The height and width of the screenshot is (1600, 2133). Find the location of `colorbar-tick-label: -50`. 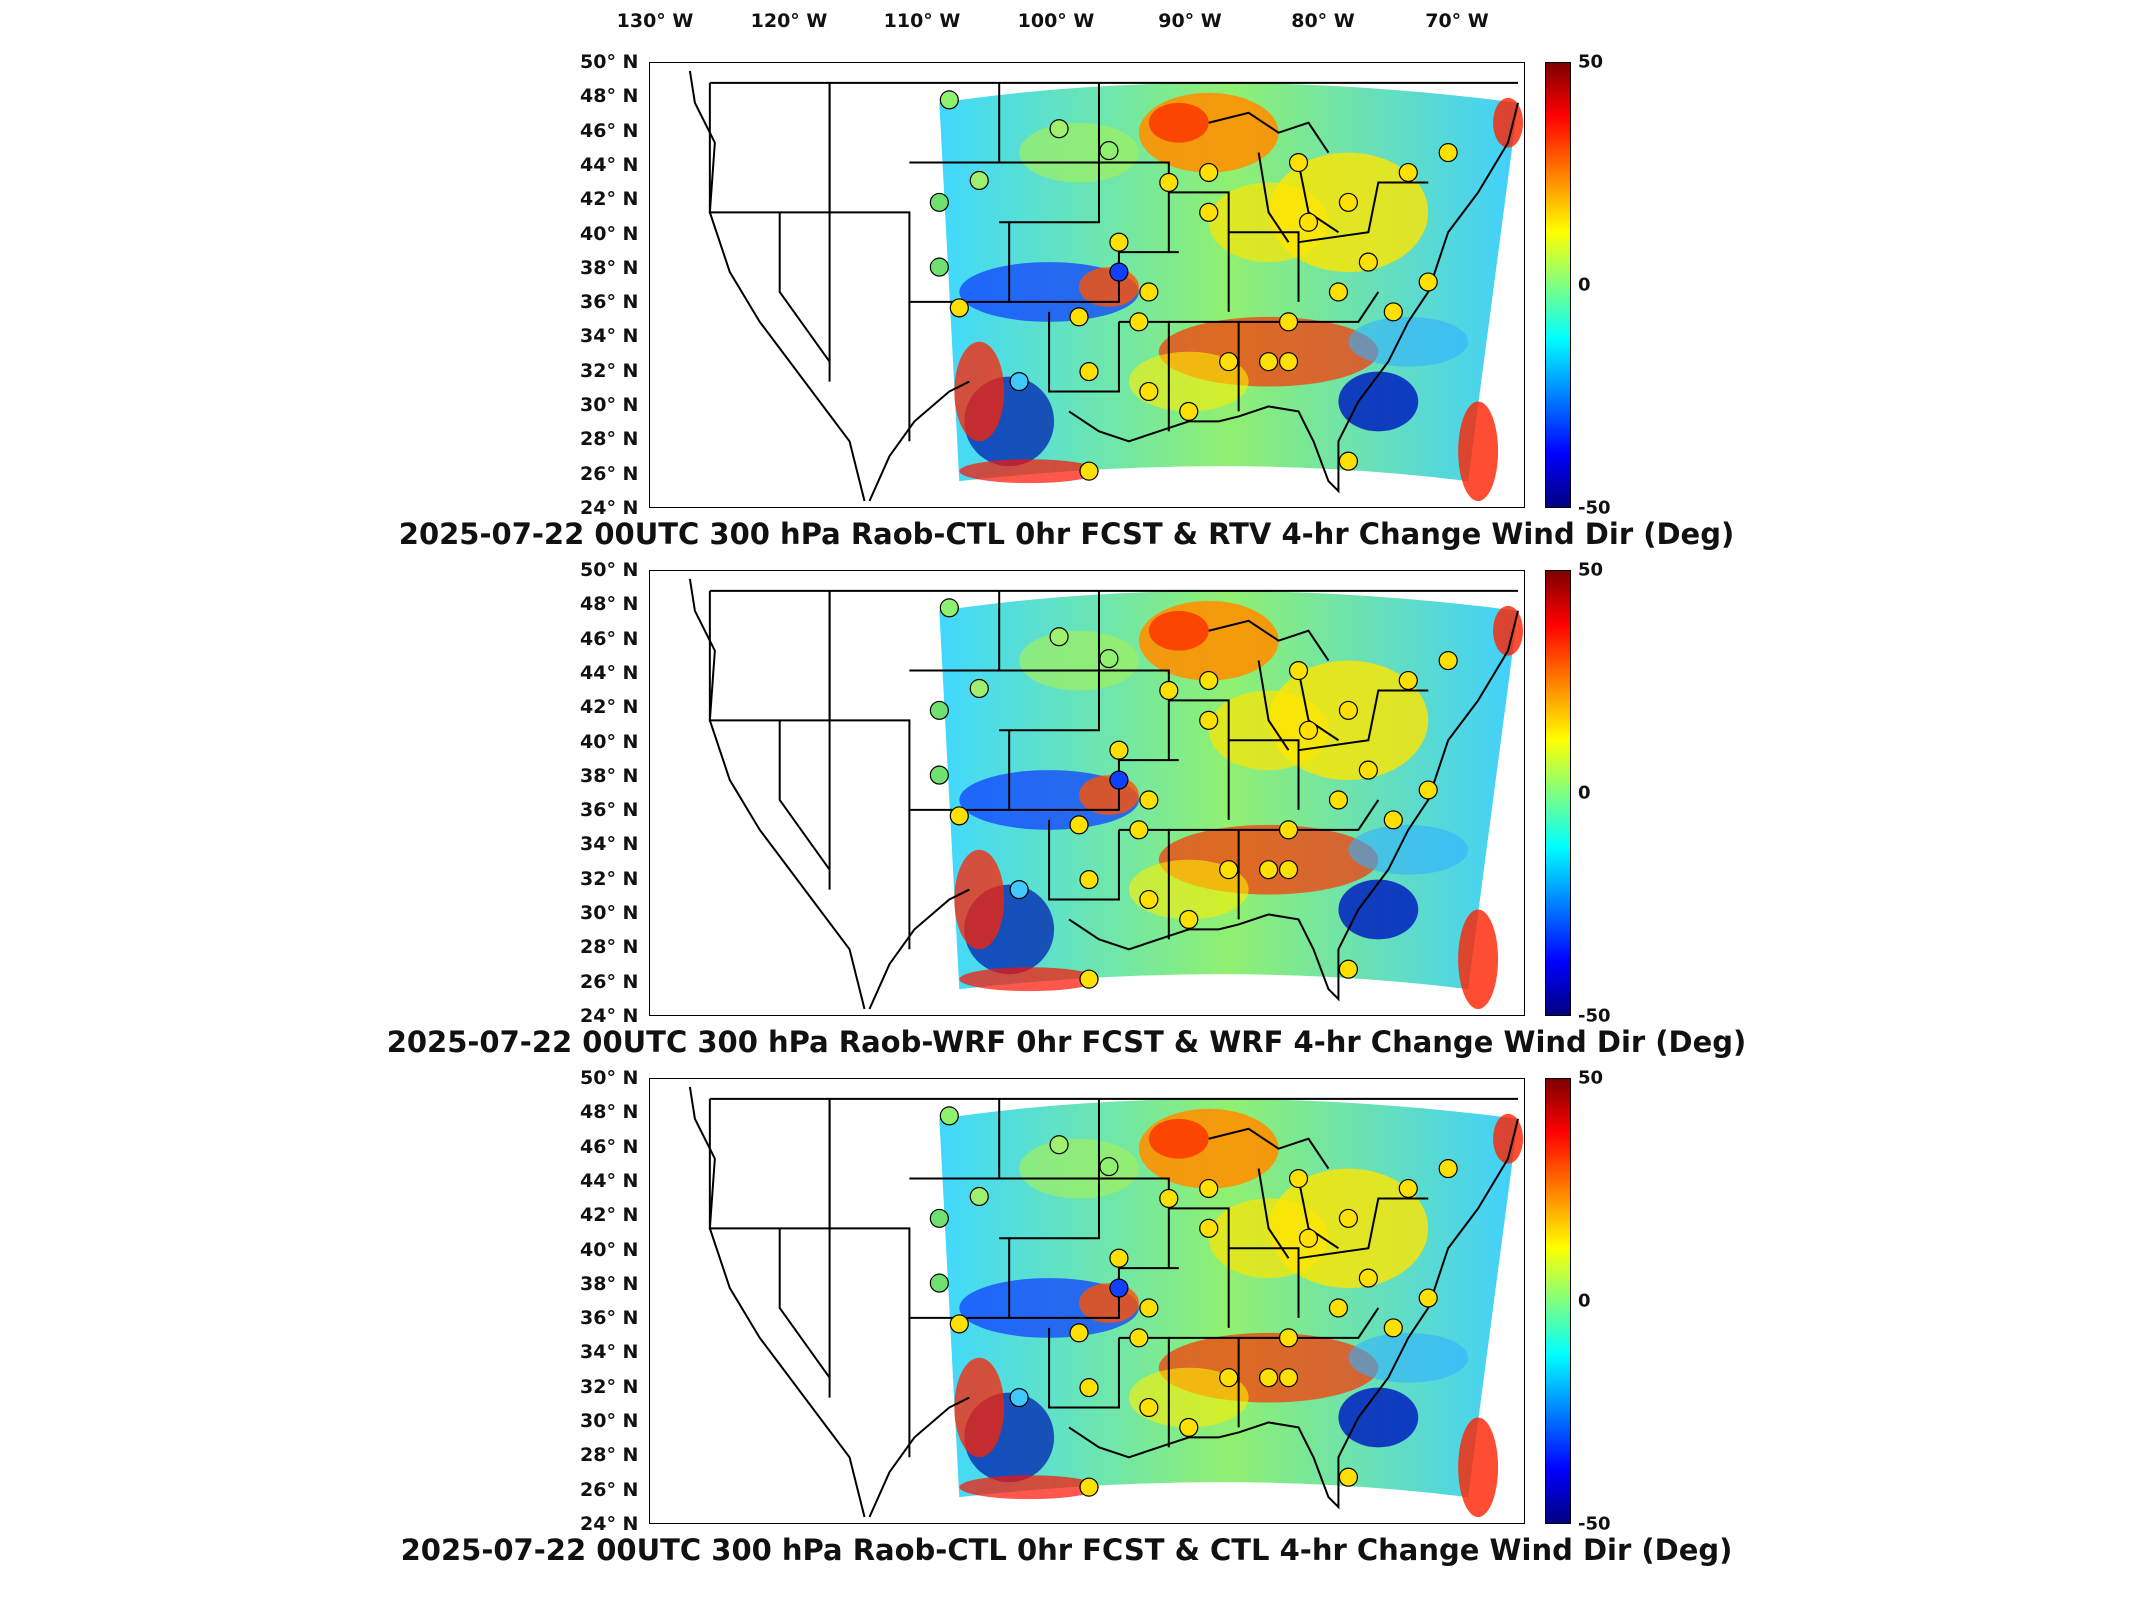

colorbar-tick-label: -50 is located at coordinates (1594, 1016).